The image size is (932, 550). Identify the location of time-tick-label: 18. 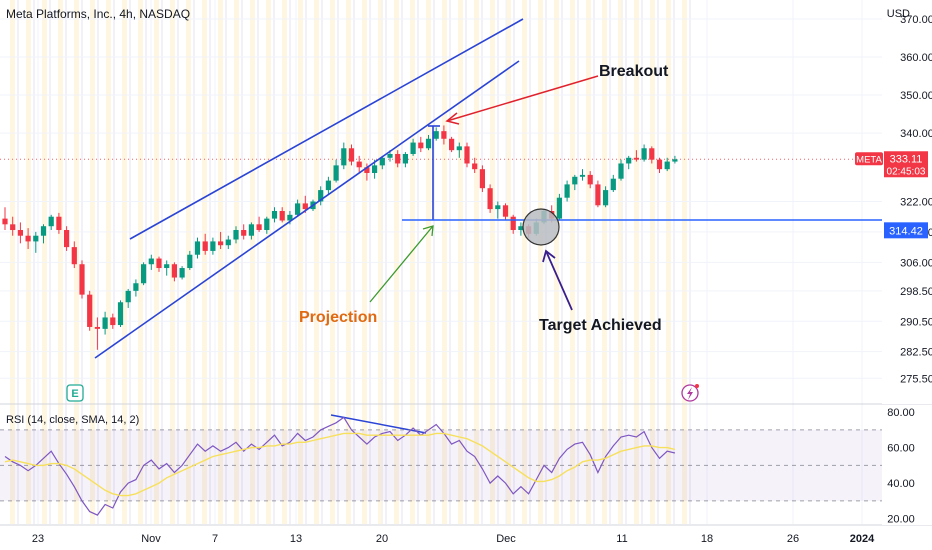
(707, 539).